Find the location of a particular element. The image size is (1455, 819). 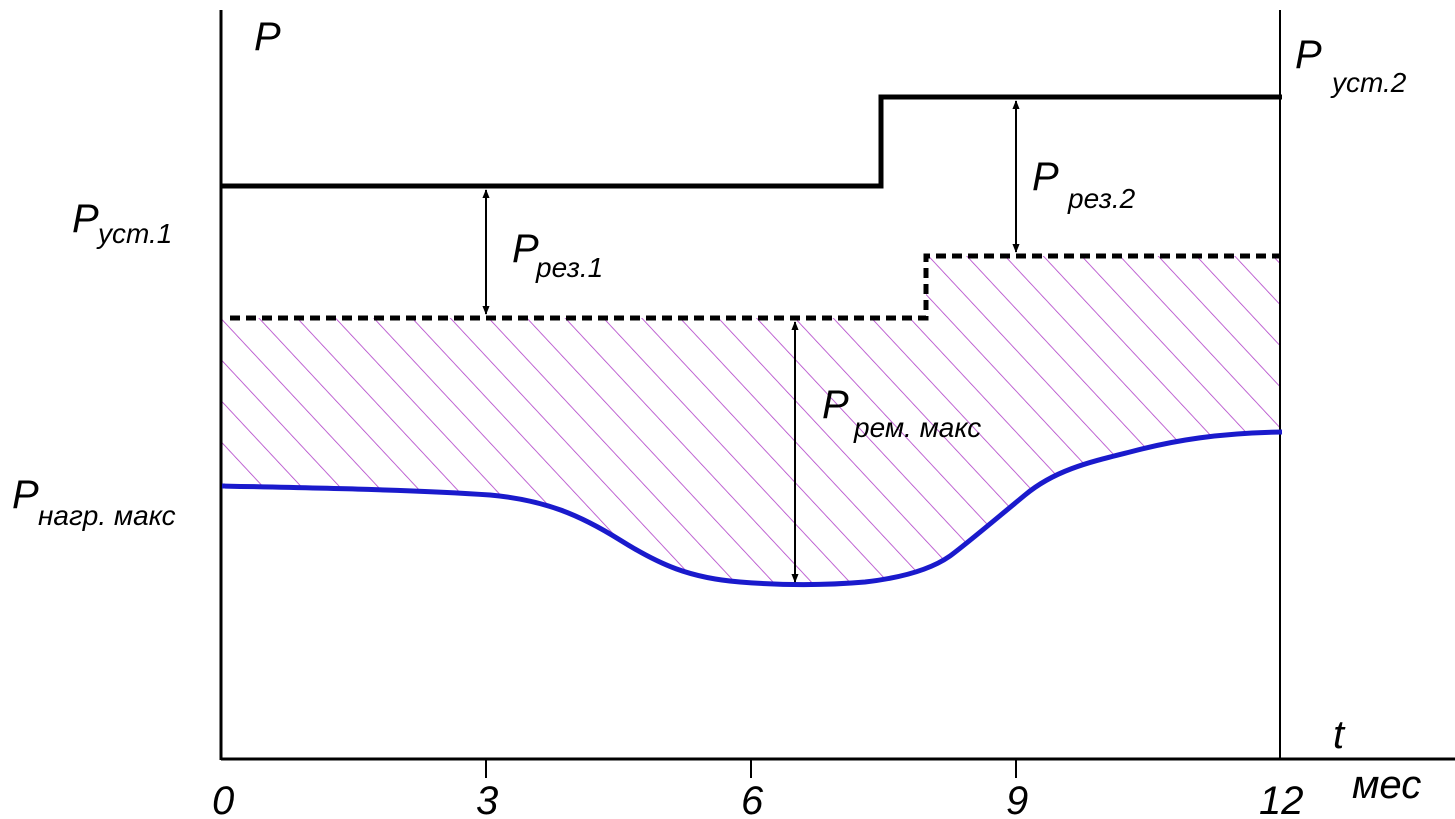

svg-text: уст.2 is located at coordinates (1368, 82).